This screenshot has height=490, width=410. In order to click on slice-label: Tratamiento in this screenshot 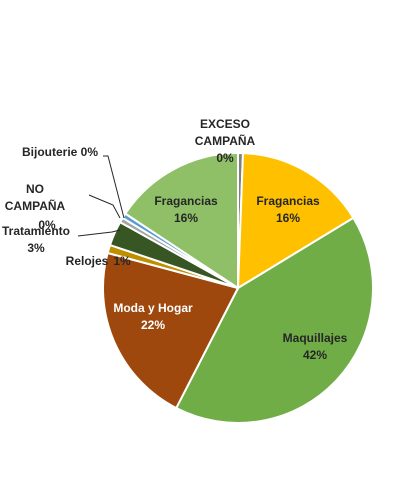, I will do `click(36, 231)`.